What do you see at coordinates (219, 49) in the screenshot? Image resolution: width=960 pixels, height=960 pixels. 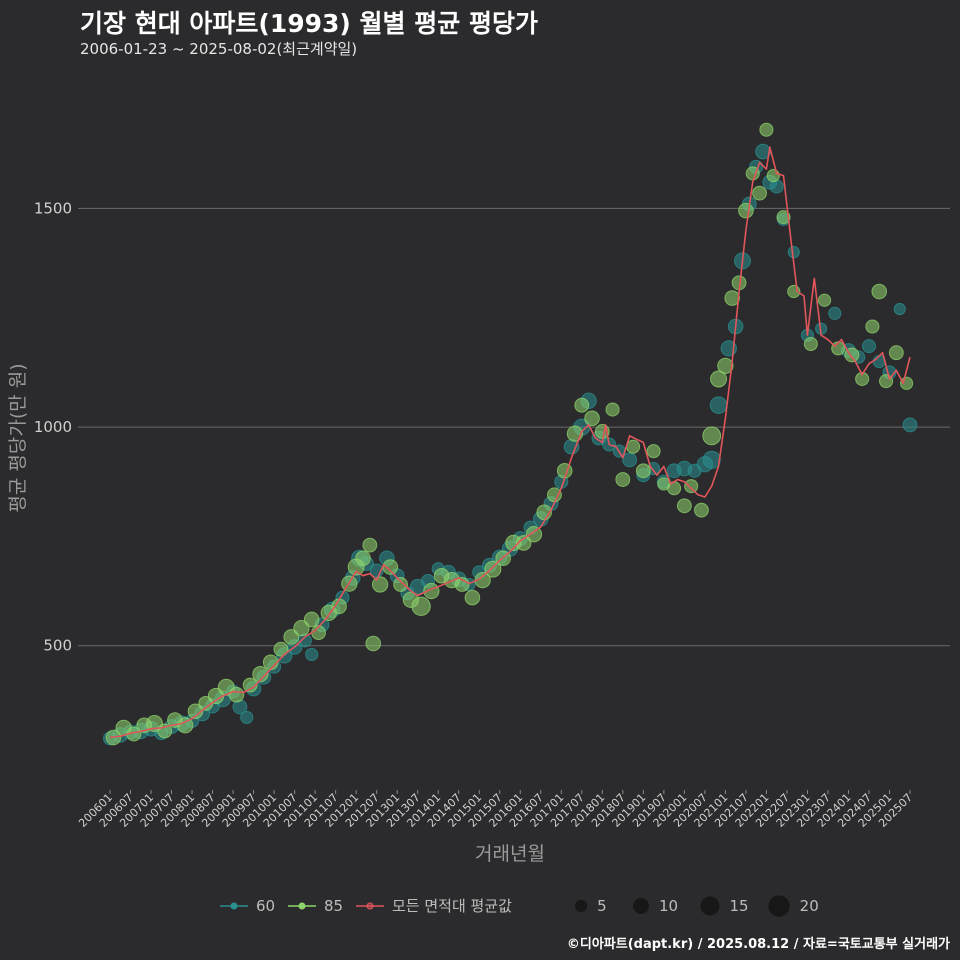 I see `chart-subtitle: 2006-01-23 ~ 2025-08-02(최근계약일)` at bounding box center [219, 49].